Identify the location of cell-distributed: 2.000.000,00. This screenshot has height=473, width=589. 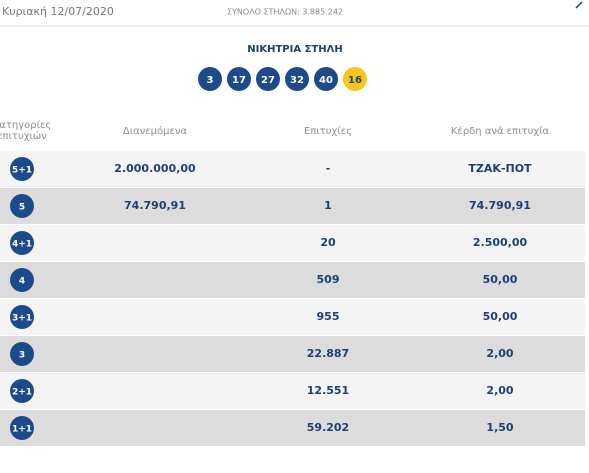
(155, 168).